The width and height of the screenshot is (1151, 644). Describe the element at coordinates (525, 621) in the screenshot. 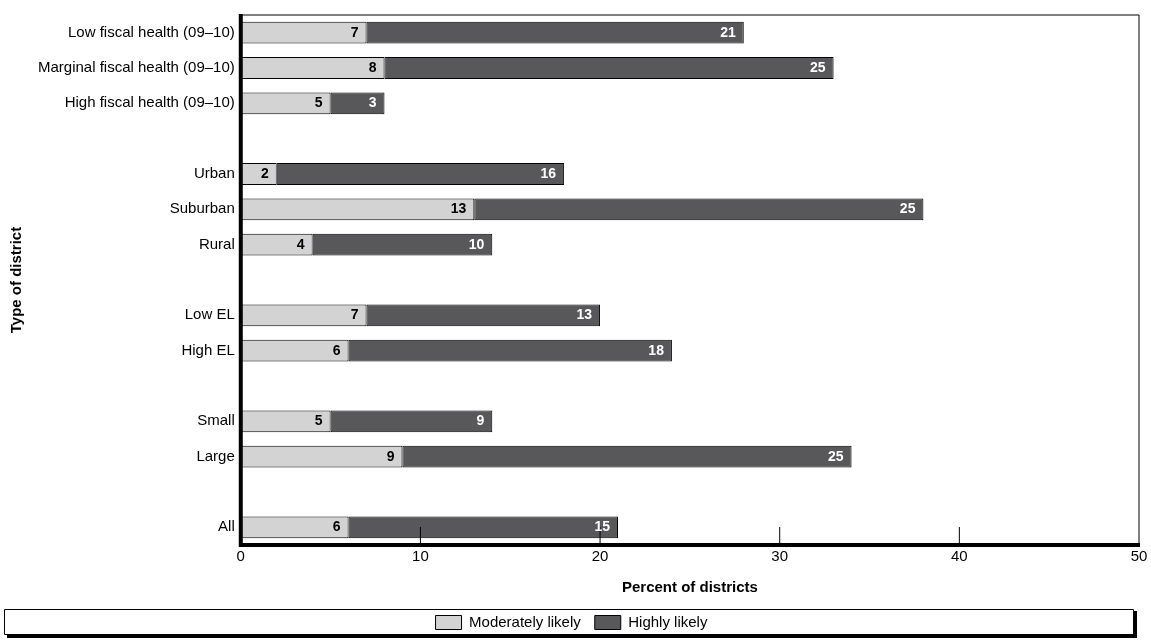

I see `legend-label: Moderately likely` at that location.